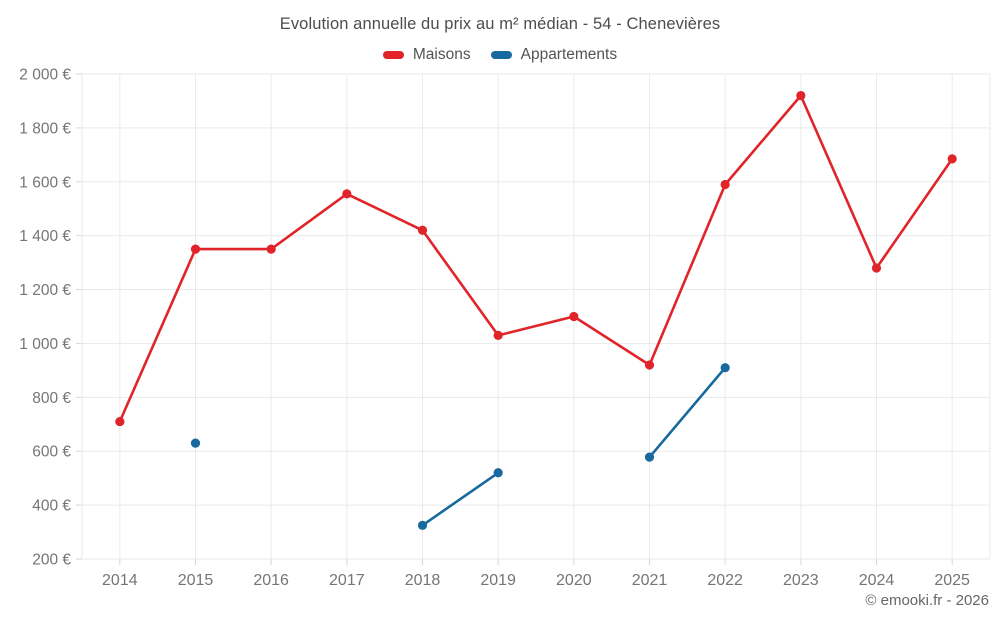 The width and height of the screenshot is (1000, 625). I want to click on y-axis-label: 2 000 €, so click(45, 75).